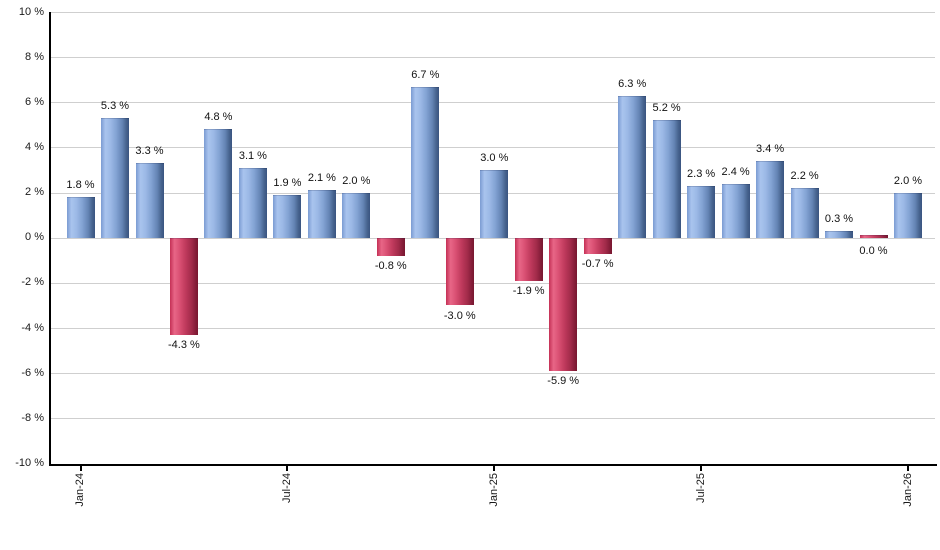 This screenshot has height=550, width=940. Describe the element at coordinates (492, 329) in the screenshot. I see `gridline--4` at that location.